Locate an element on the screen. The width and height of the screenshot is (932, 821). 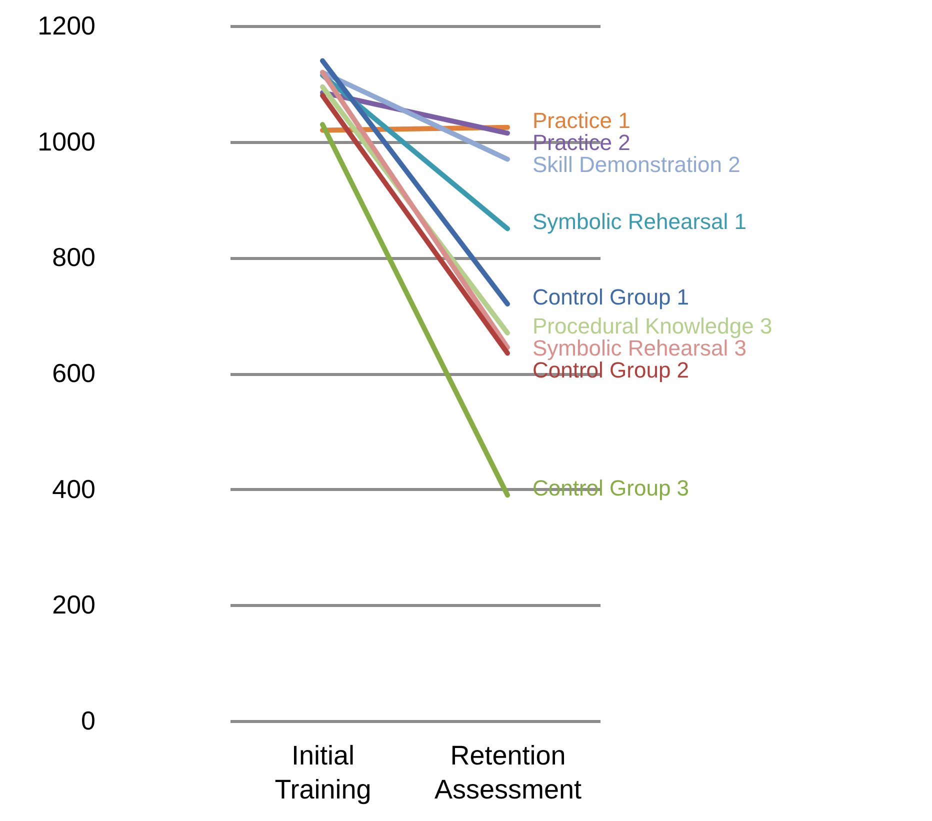
series-label: Skill Demonstration 2 is located at coordinates (636, 164).